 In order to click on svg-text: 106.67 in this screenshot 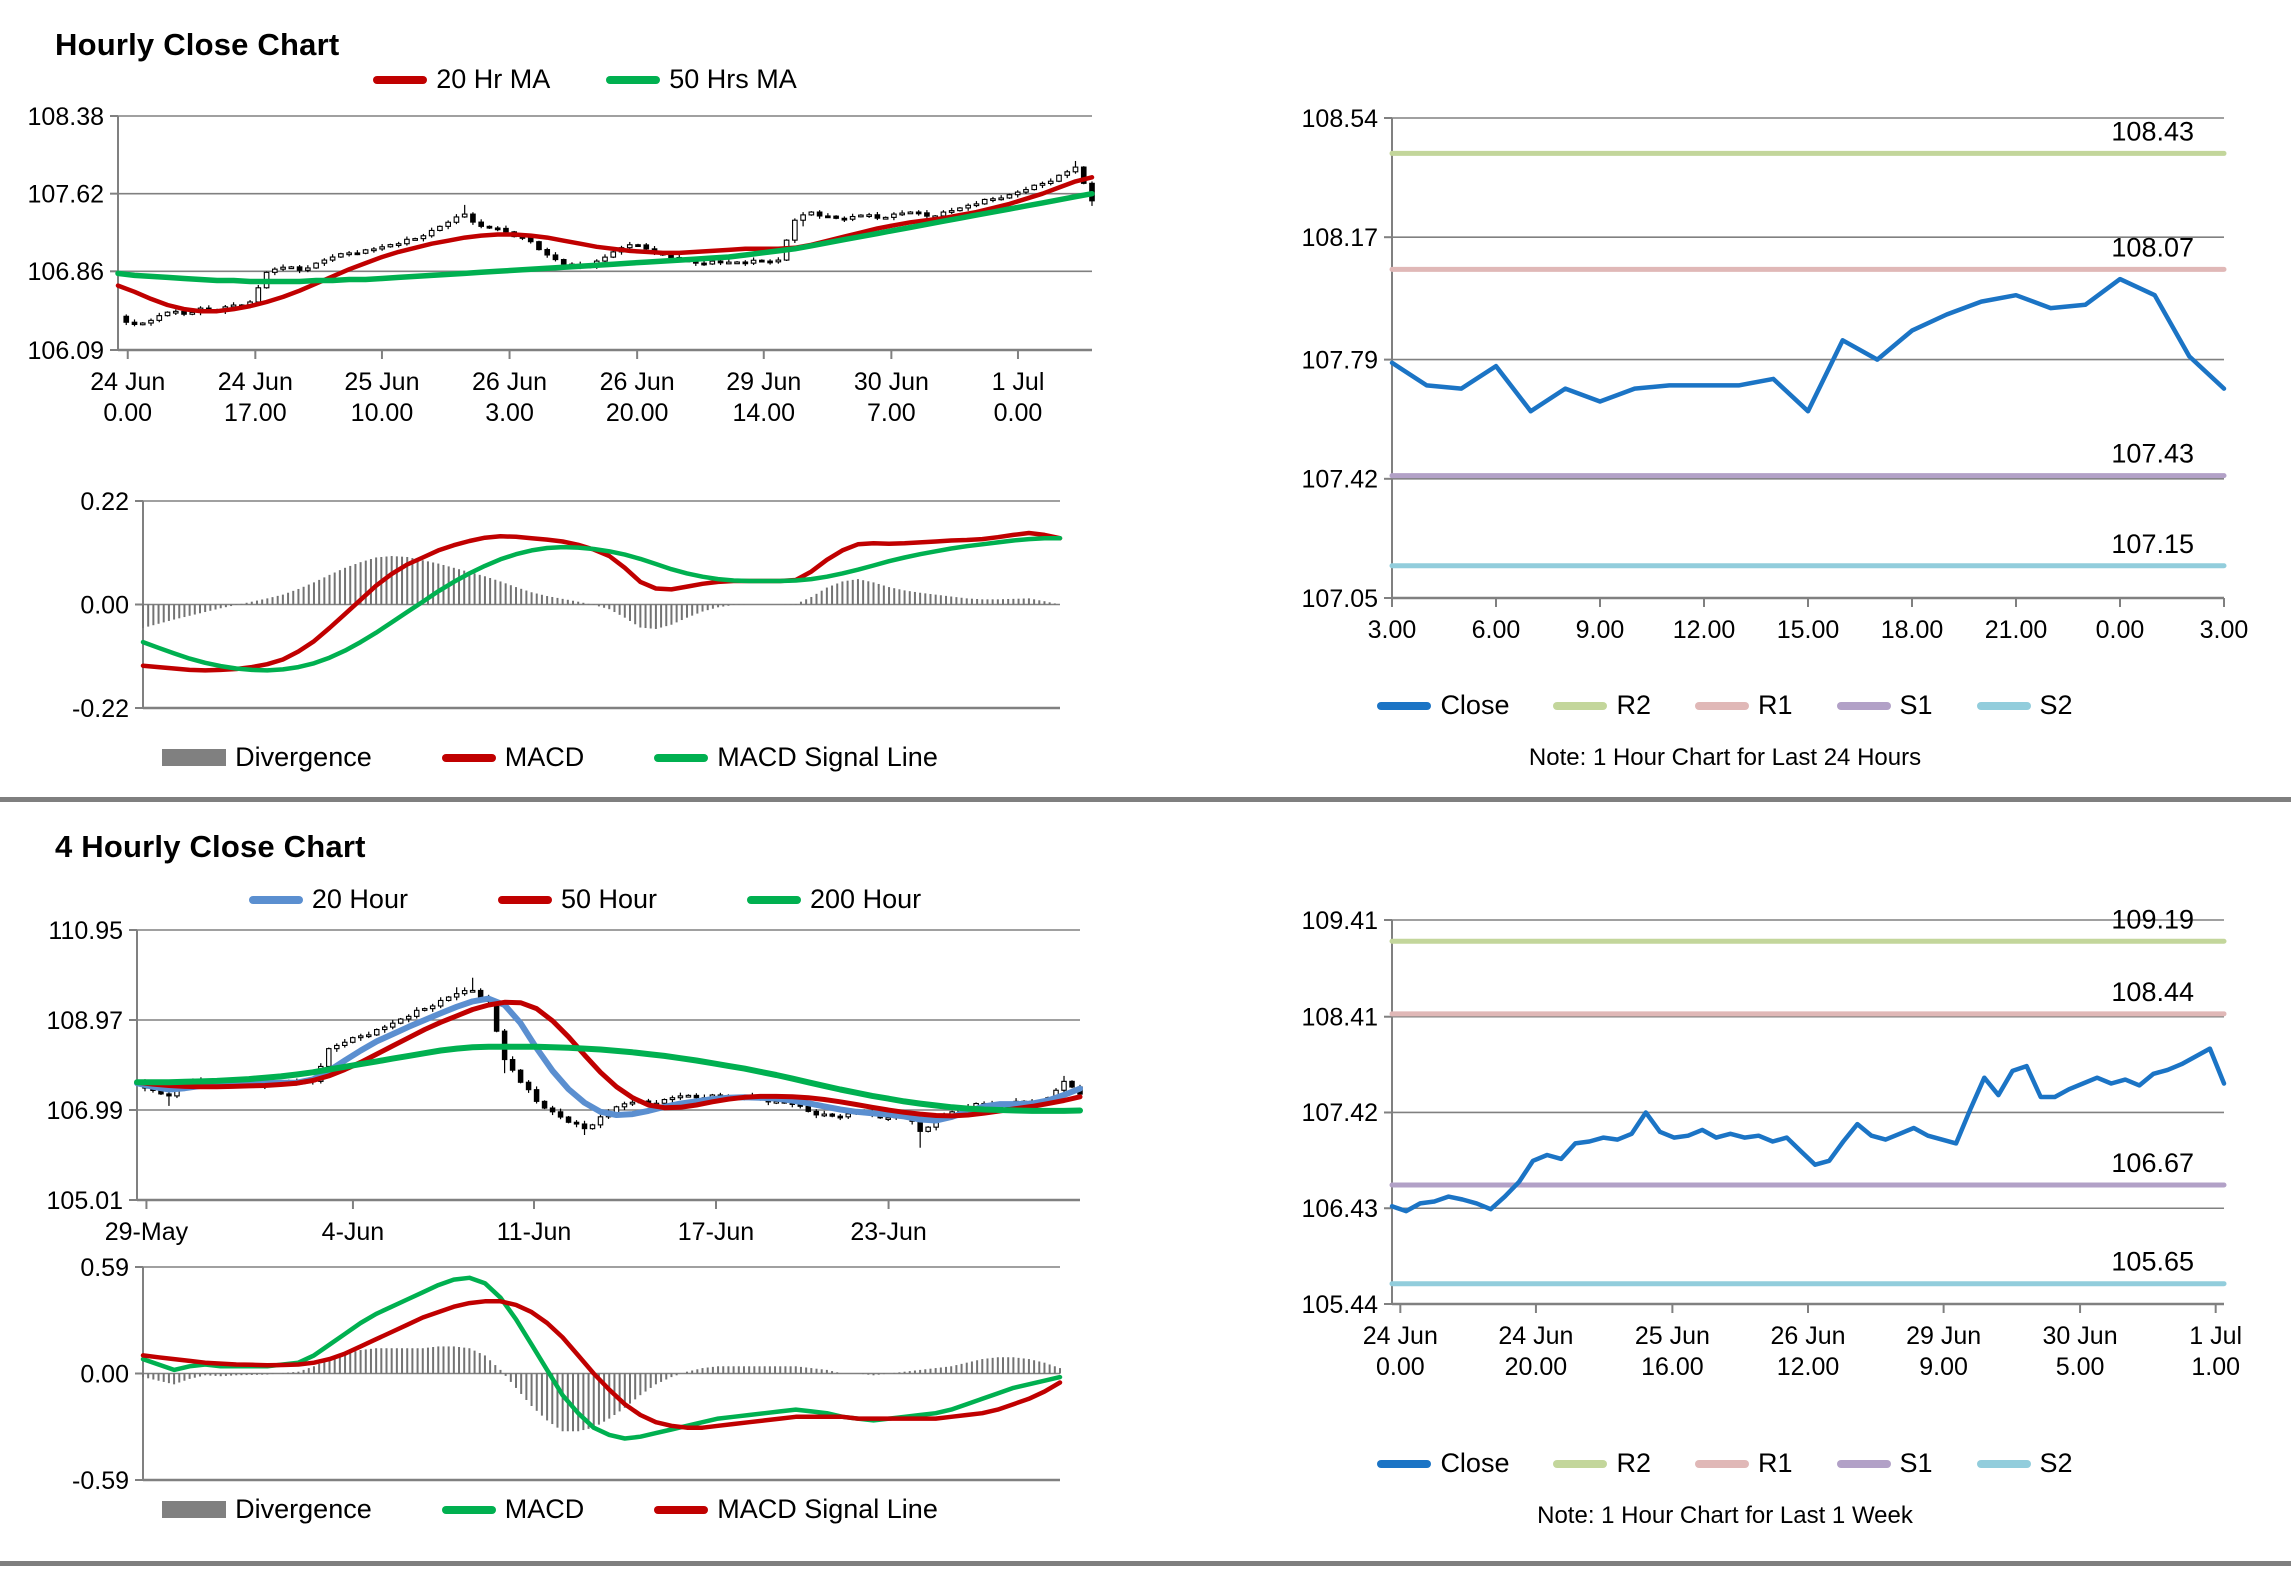, I will do `click(2152, 1163)`.